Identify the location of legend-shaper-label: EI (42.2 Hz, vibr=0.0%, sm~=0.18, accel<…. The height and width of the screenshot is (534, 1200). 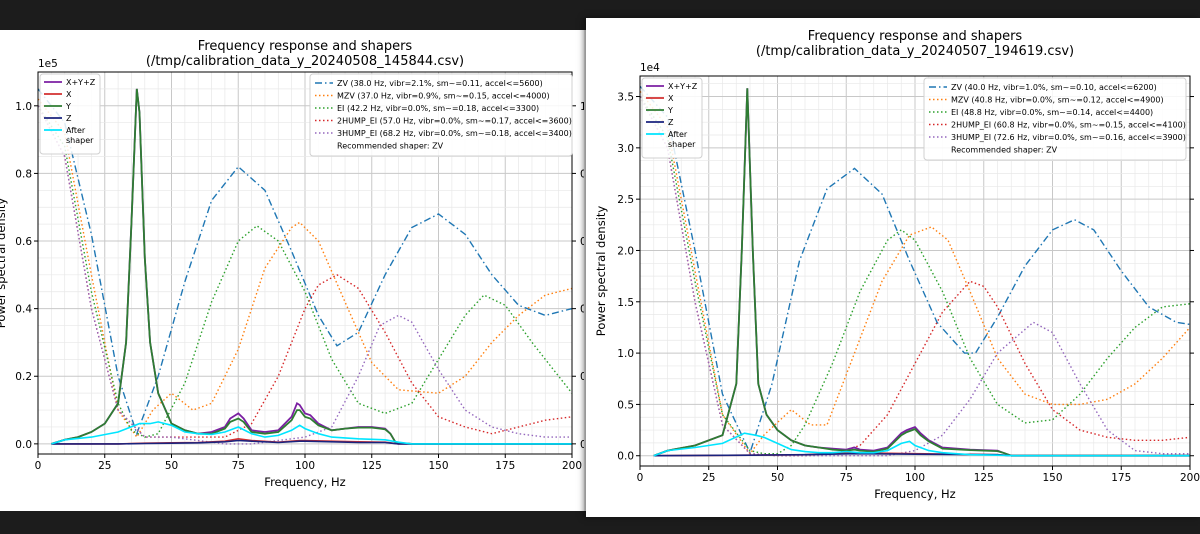
(438, 108).